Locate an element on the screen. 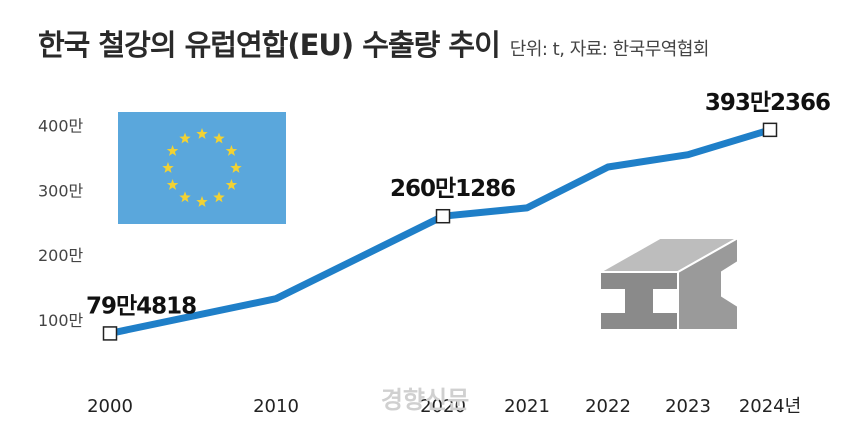 Image resolution: width=860 pixels, height=436 pixels. data-label: 79만4818 is located at coordinates (141, 306).